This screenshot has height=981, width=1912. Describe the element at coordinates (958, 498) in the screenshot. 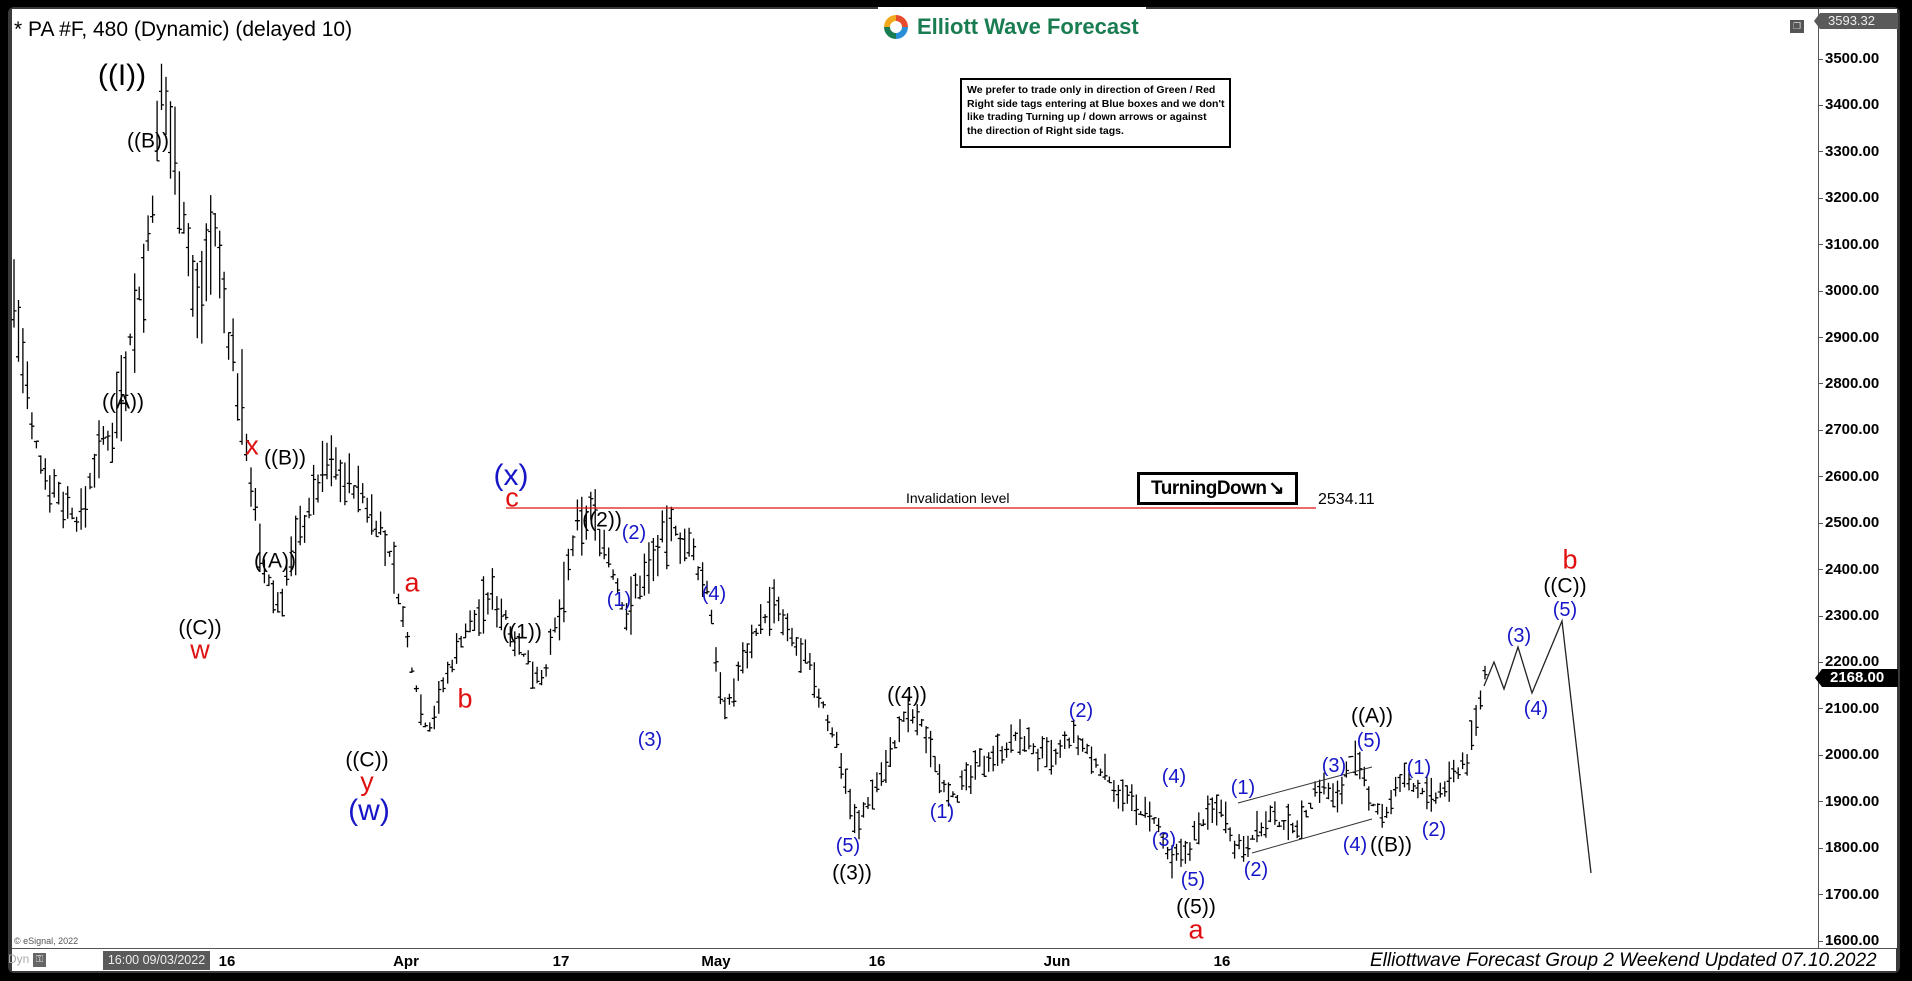

I see `invalidation-label: Invalidation level` at that location.